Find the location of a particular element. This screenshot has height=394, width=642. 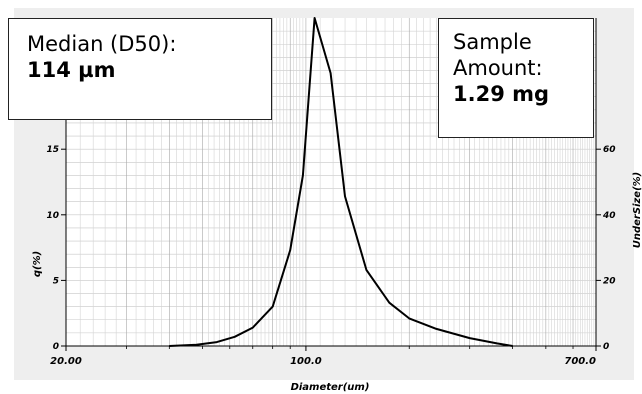

sample-amount-label-1: Sample is located at coordinates (492, 42).